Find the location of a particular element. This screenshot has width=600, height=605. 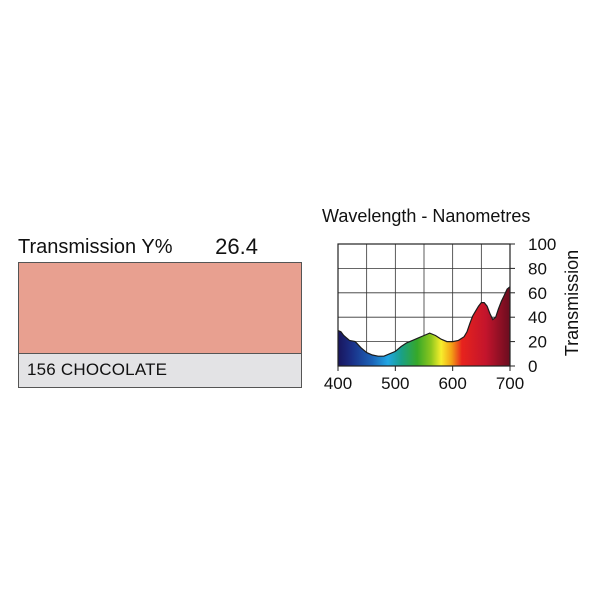

filter-swatch-card: 156 CHOCOLATE is located at coordinates (160, 325).